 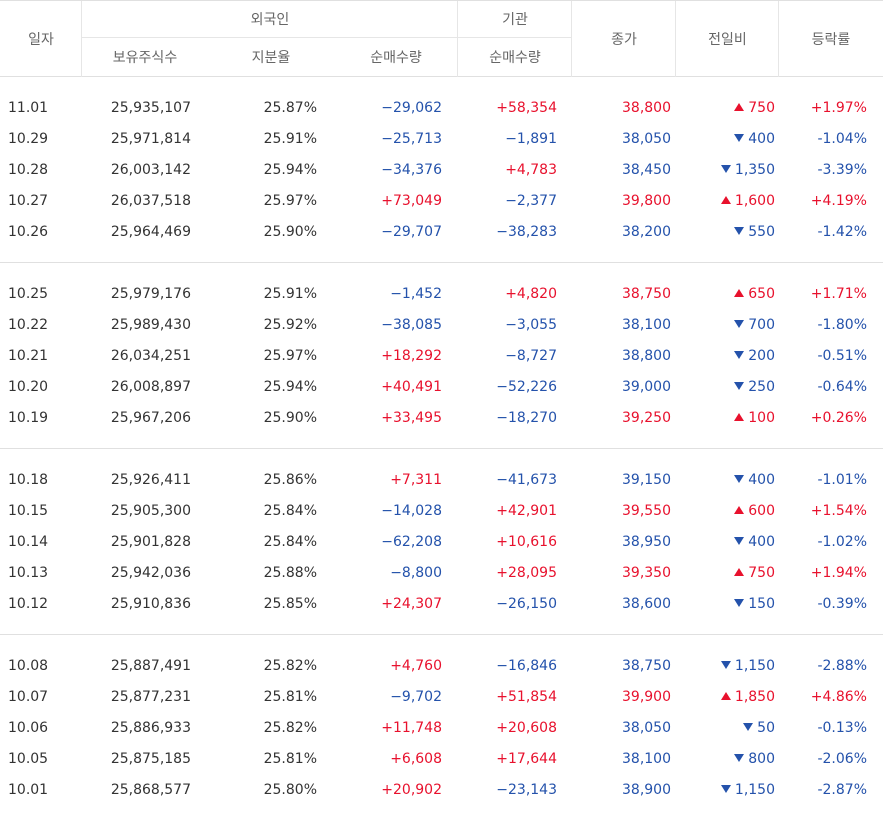 I want to click on cell-inst-net: +4,820, so click(x=531, y=294).